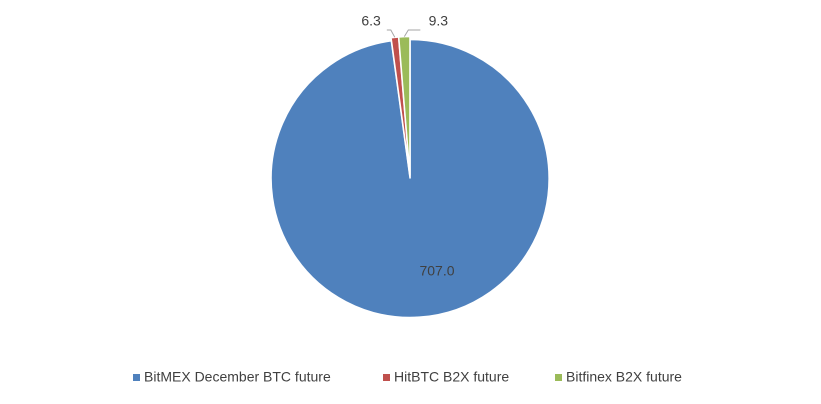  Describe the element at coordinates (237, 377) in the screenshot. I see `legend-label: BitMEX December BTC future` at that location.